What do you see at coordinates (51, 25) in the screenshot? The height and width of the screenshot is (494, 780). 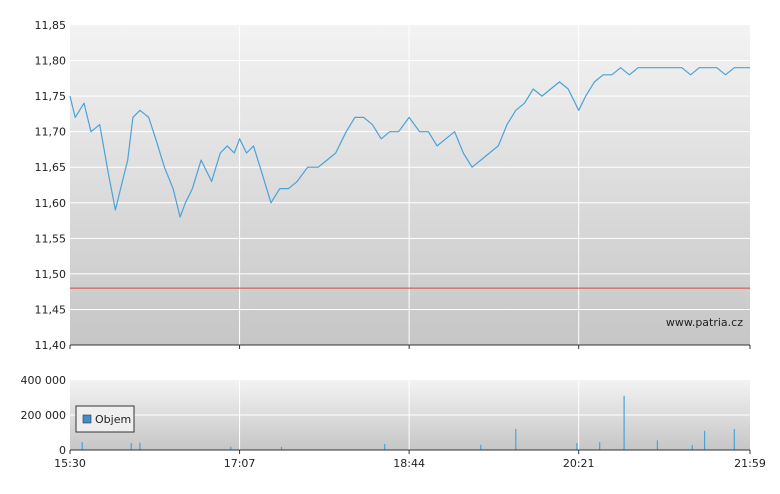 I see `price-y-tick-label: 11,85` at bounding box center [51, 25].